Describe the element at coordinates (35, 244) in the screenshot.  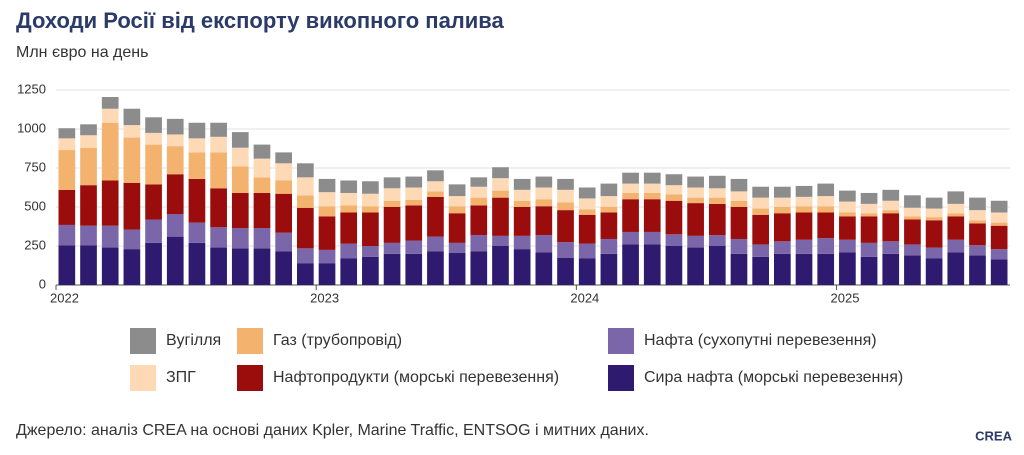
I see `y-tick-label: 250` at that location.